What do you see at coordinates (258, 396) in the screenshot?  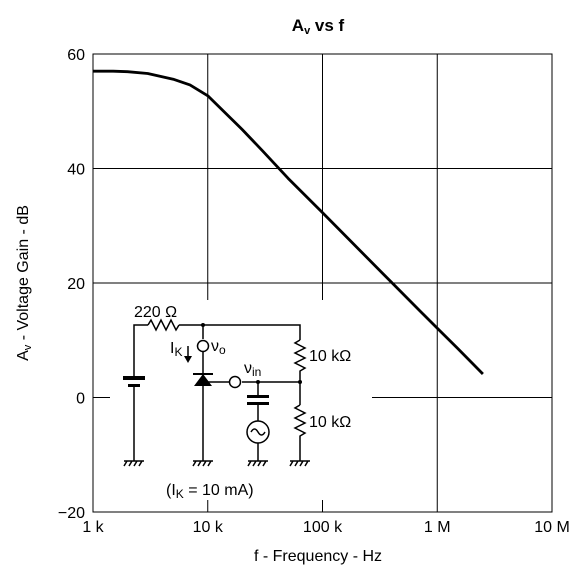 I see `capacitor-plate-top` at bounding box center [258, 396].